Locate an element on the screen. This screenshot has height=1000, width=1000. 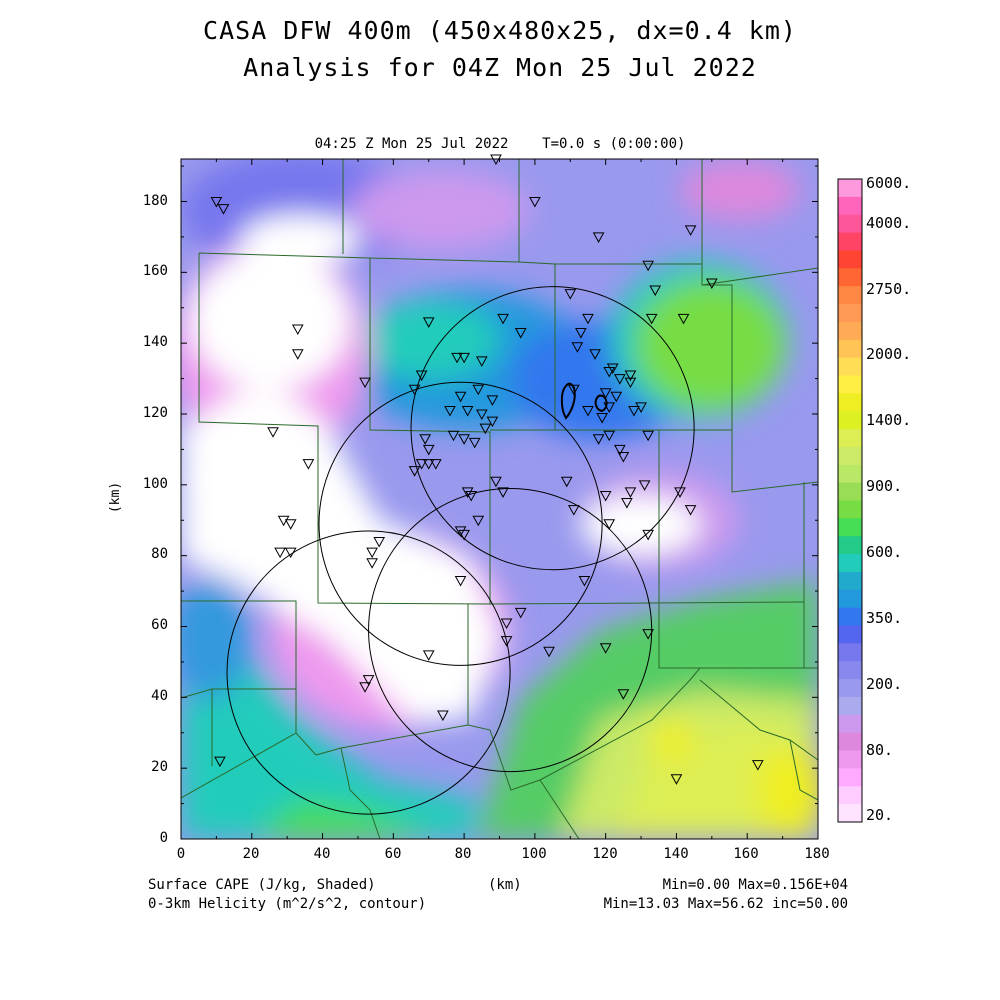
y-tick-label: 160 is located at coordinates (155, 271).